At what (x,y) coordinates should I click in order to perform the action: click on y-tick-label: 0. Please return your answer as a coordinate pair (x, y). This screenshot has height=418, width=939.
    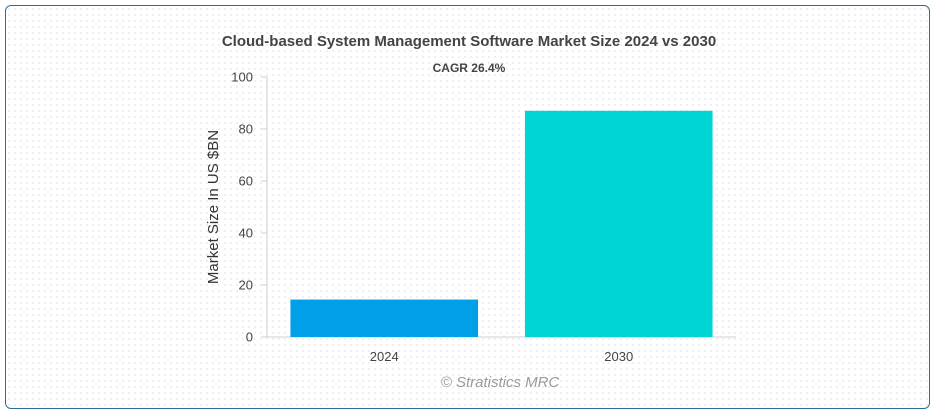
    Looking at the image, I should click on (249, 337).